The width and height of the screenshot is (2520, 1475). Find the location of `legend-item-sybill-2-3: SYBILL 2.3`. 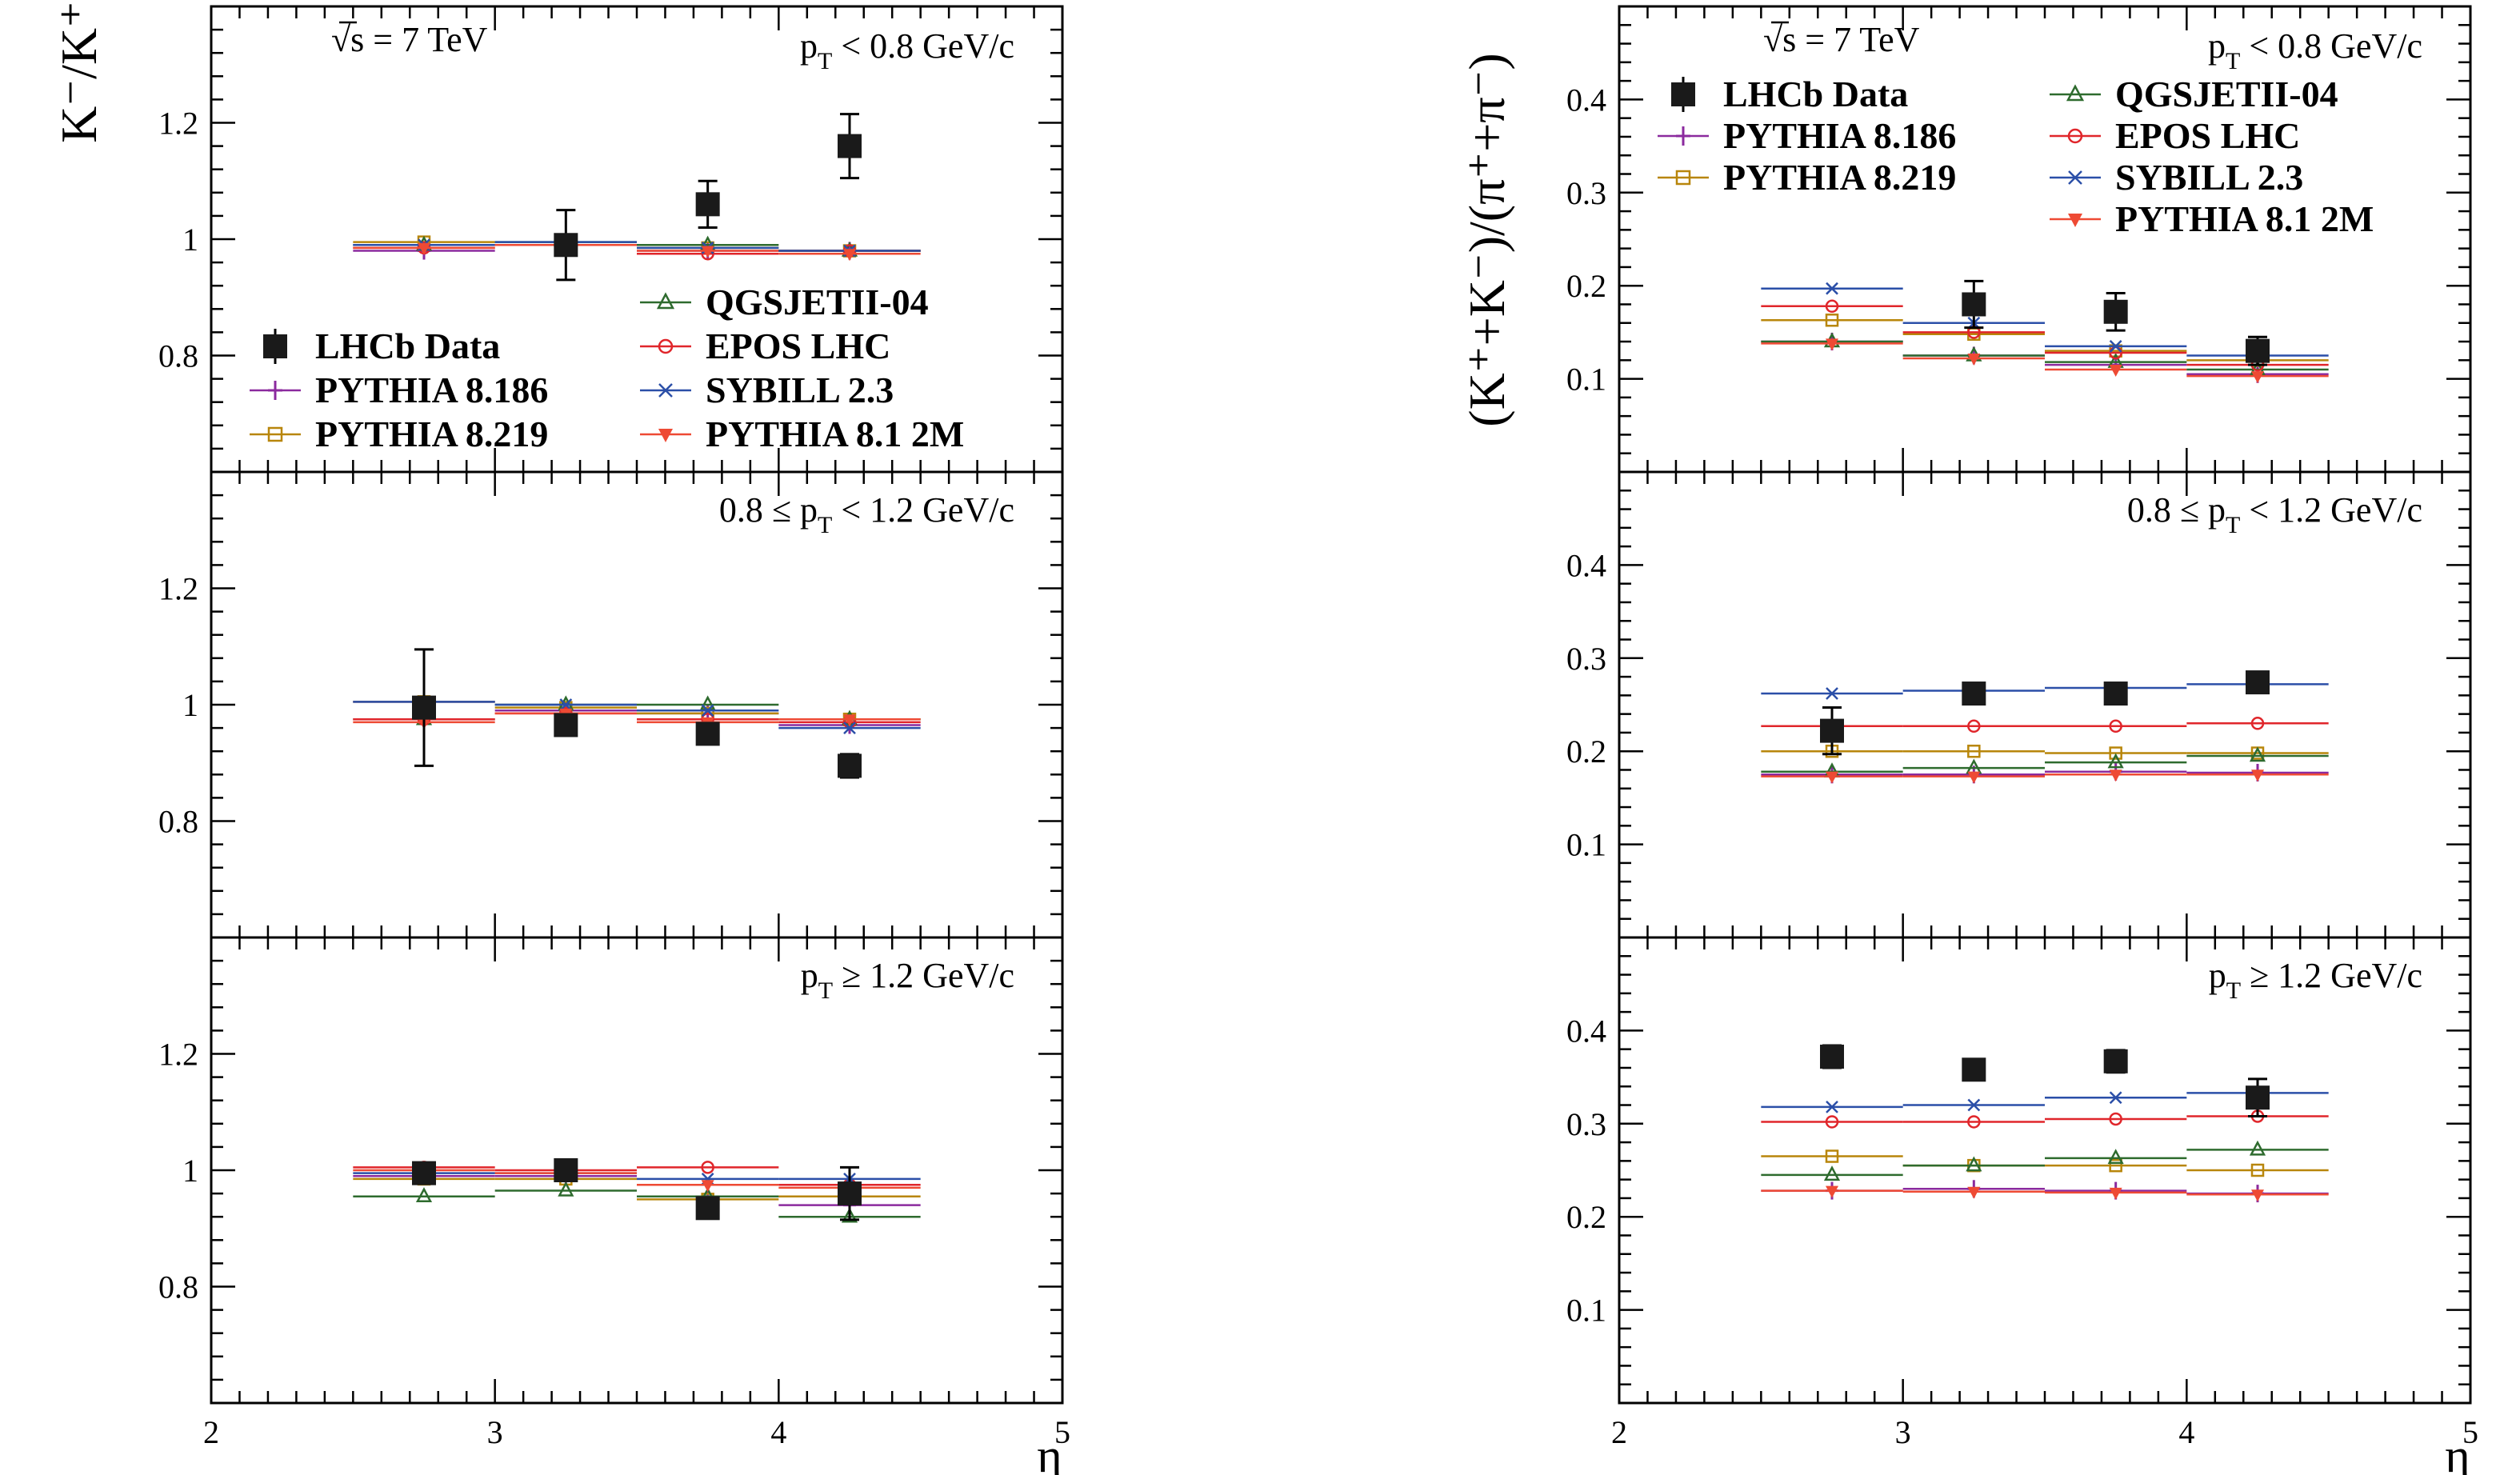

legend-item-sybill-2-3: SYBILL 2.3 is located at coordinates (767, 390).